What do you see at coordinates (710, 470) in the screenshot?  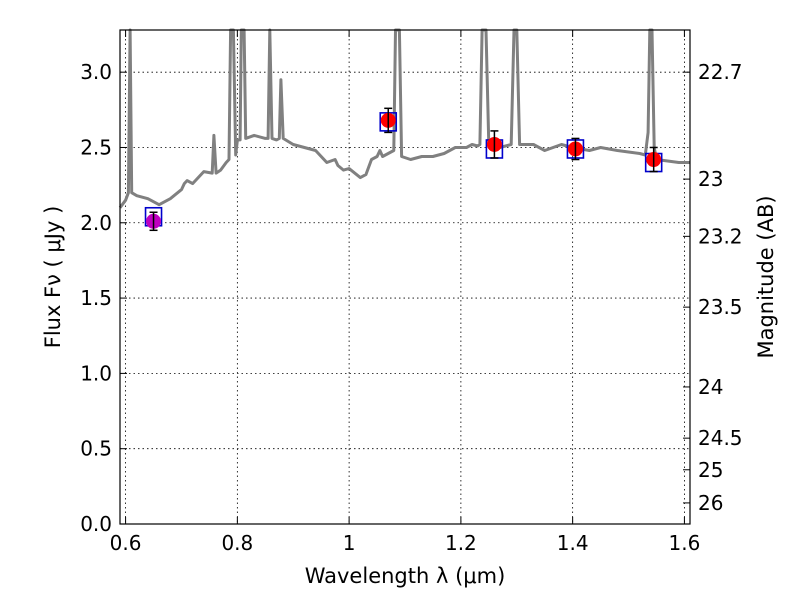 I see `y2-tick-label: 25` at bounding box center [710, 470].